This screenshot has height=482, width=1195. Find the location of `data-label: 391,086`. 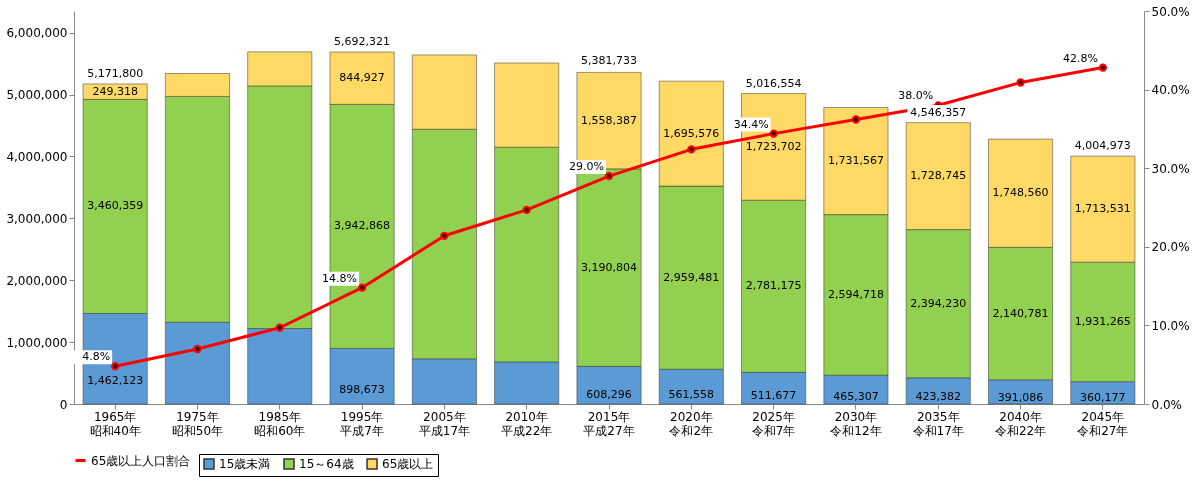

data-label: 391,086 is located at coordinates (1020, 397).